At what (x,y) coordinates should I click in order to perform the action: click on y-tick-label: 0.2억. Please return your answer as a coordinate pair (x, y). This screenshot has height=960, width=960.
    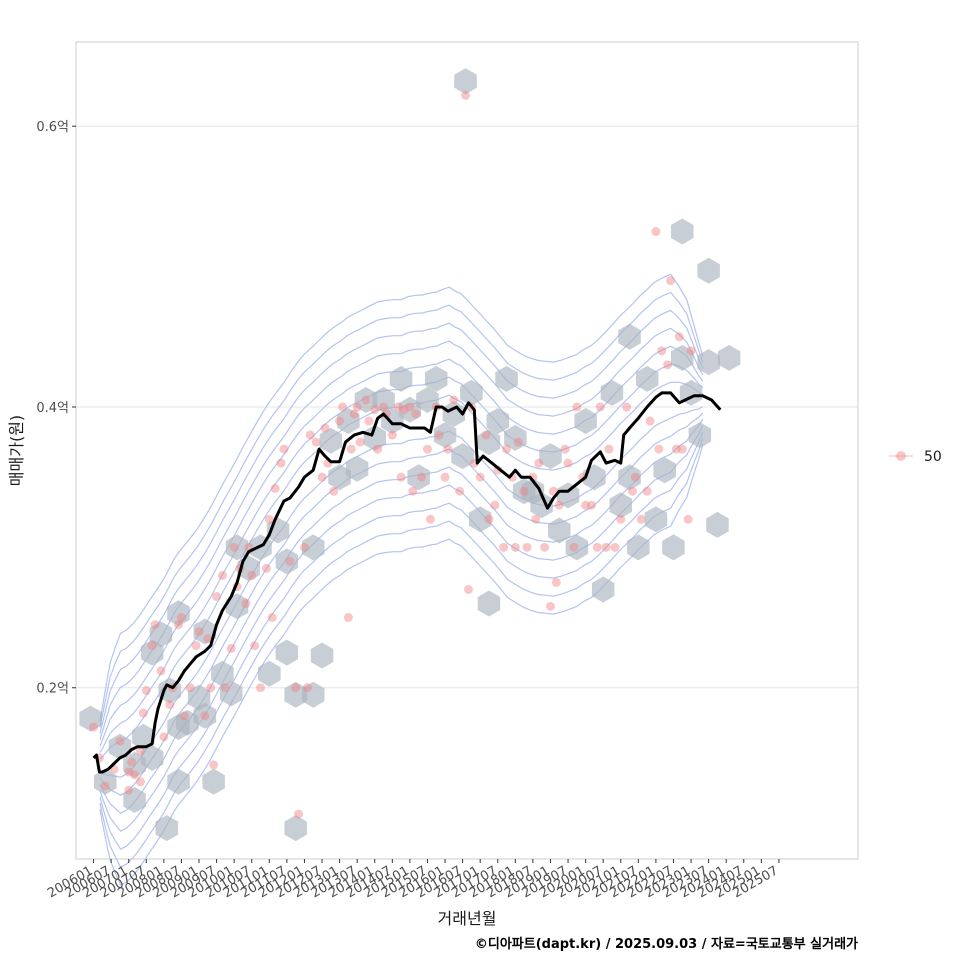
    Looking at the image, I should click on (52, 689).